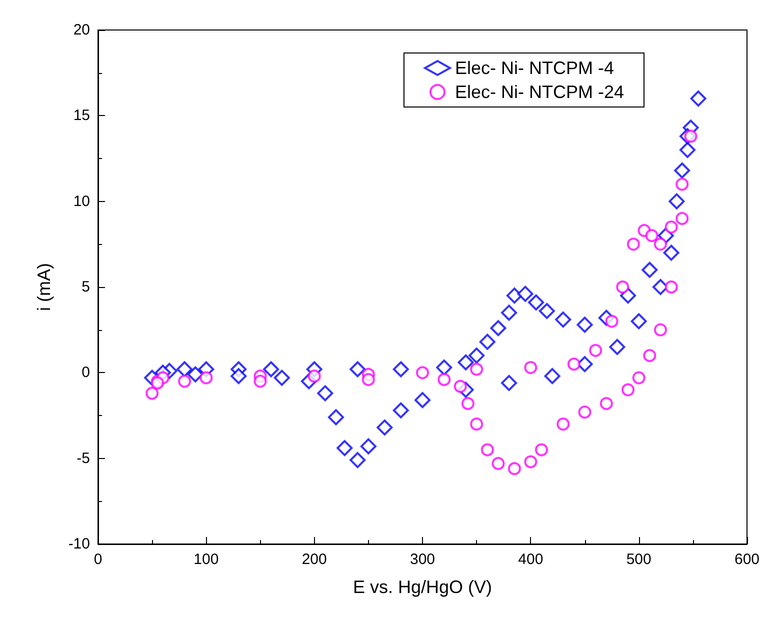 The image size is (772, 628). I want to click on x-tick-label: 400, so click(531, 559).